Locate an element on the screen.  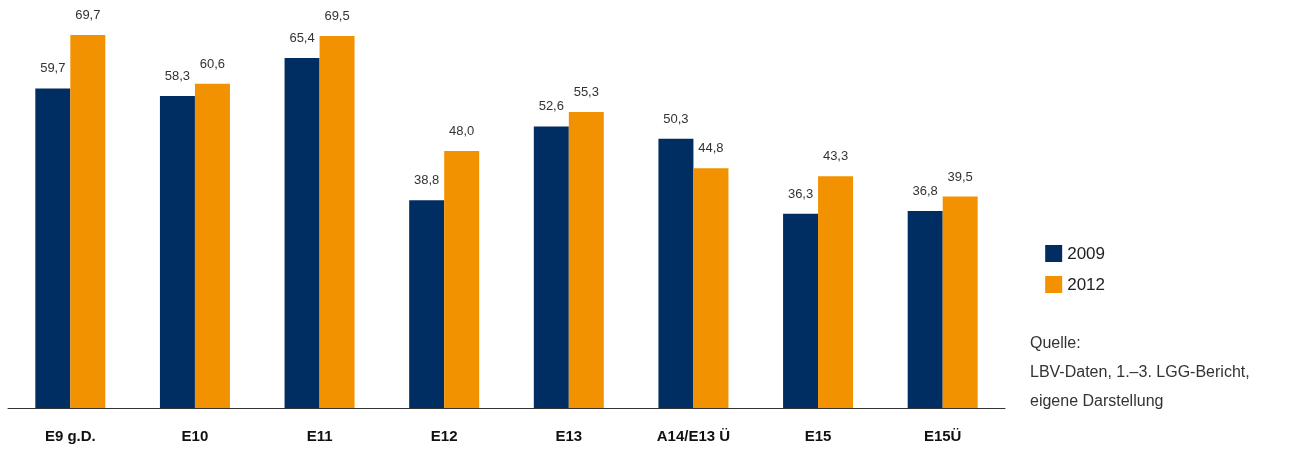
data-label: 48,0 is located at coordinates (462, 131).